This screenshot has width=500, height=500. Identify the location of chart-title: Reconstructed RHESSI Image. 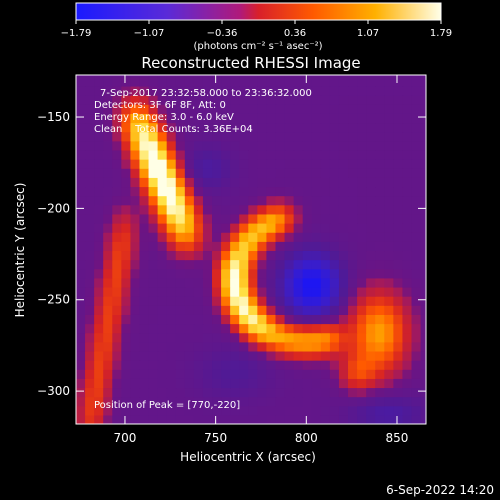
(250, 63).